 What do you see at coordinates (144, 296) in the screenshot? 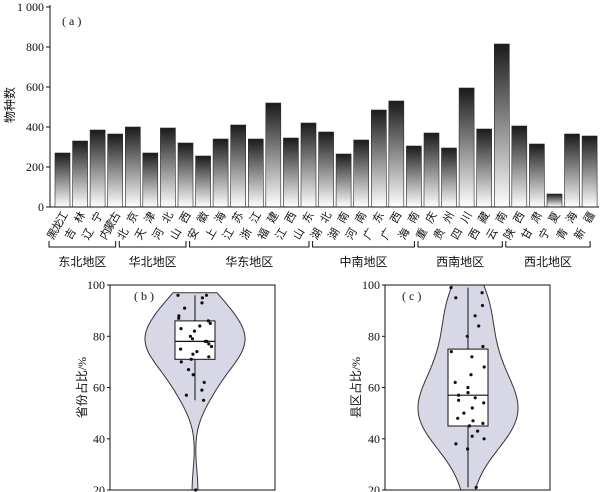
I see `panel-label: ( b )` at bounding box center [144, 296].